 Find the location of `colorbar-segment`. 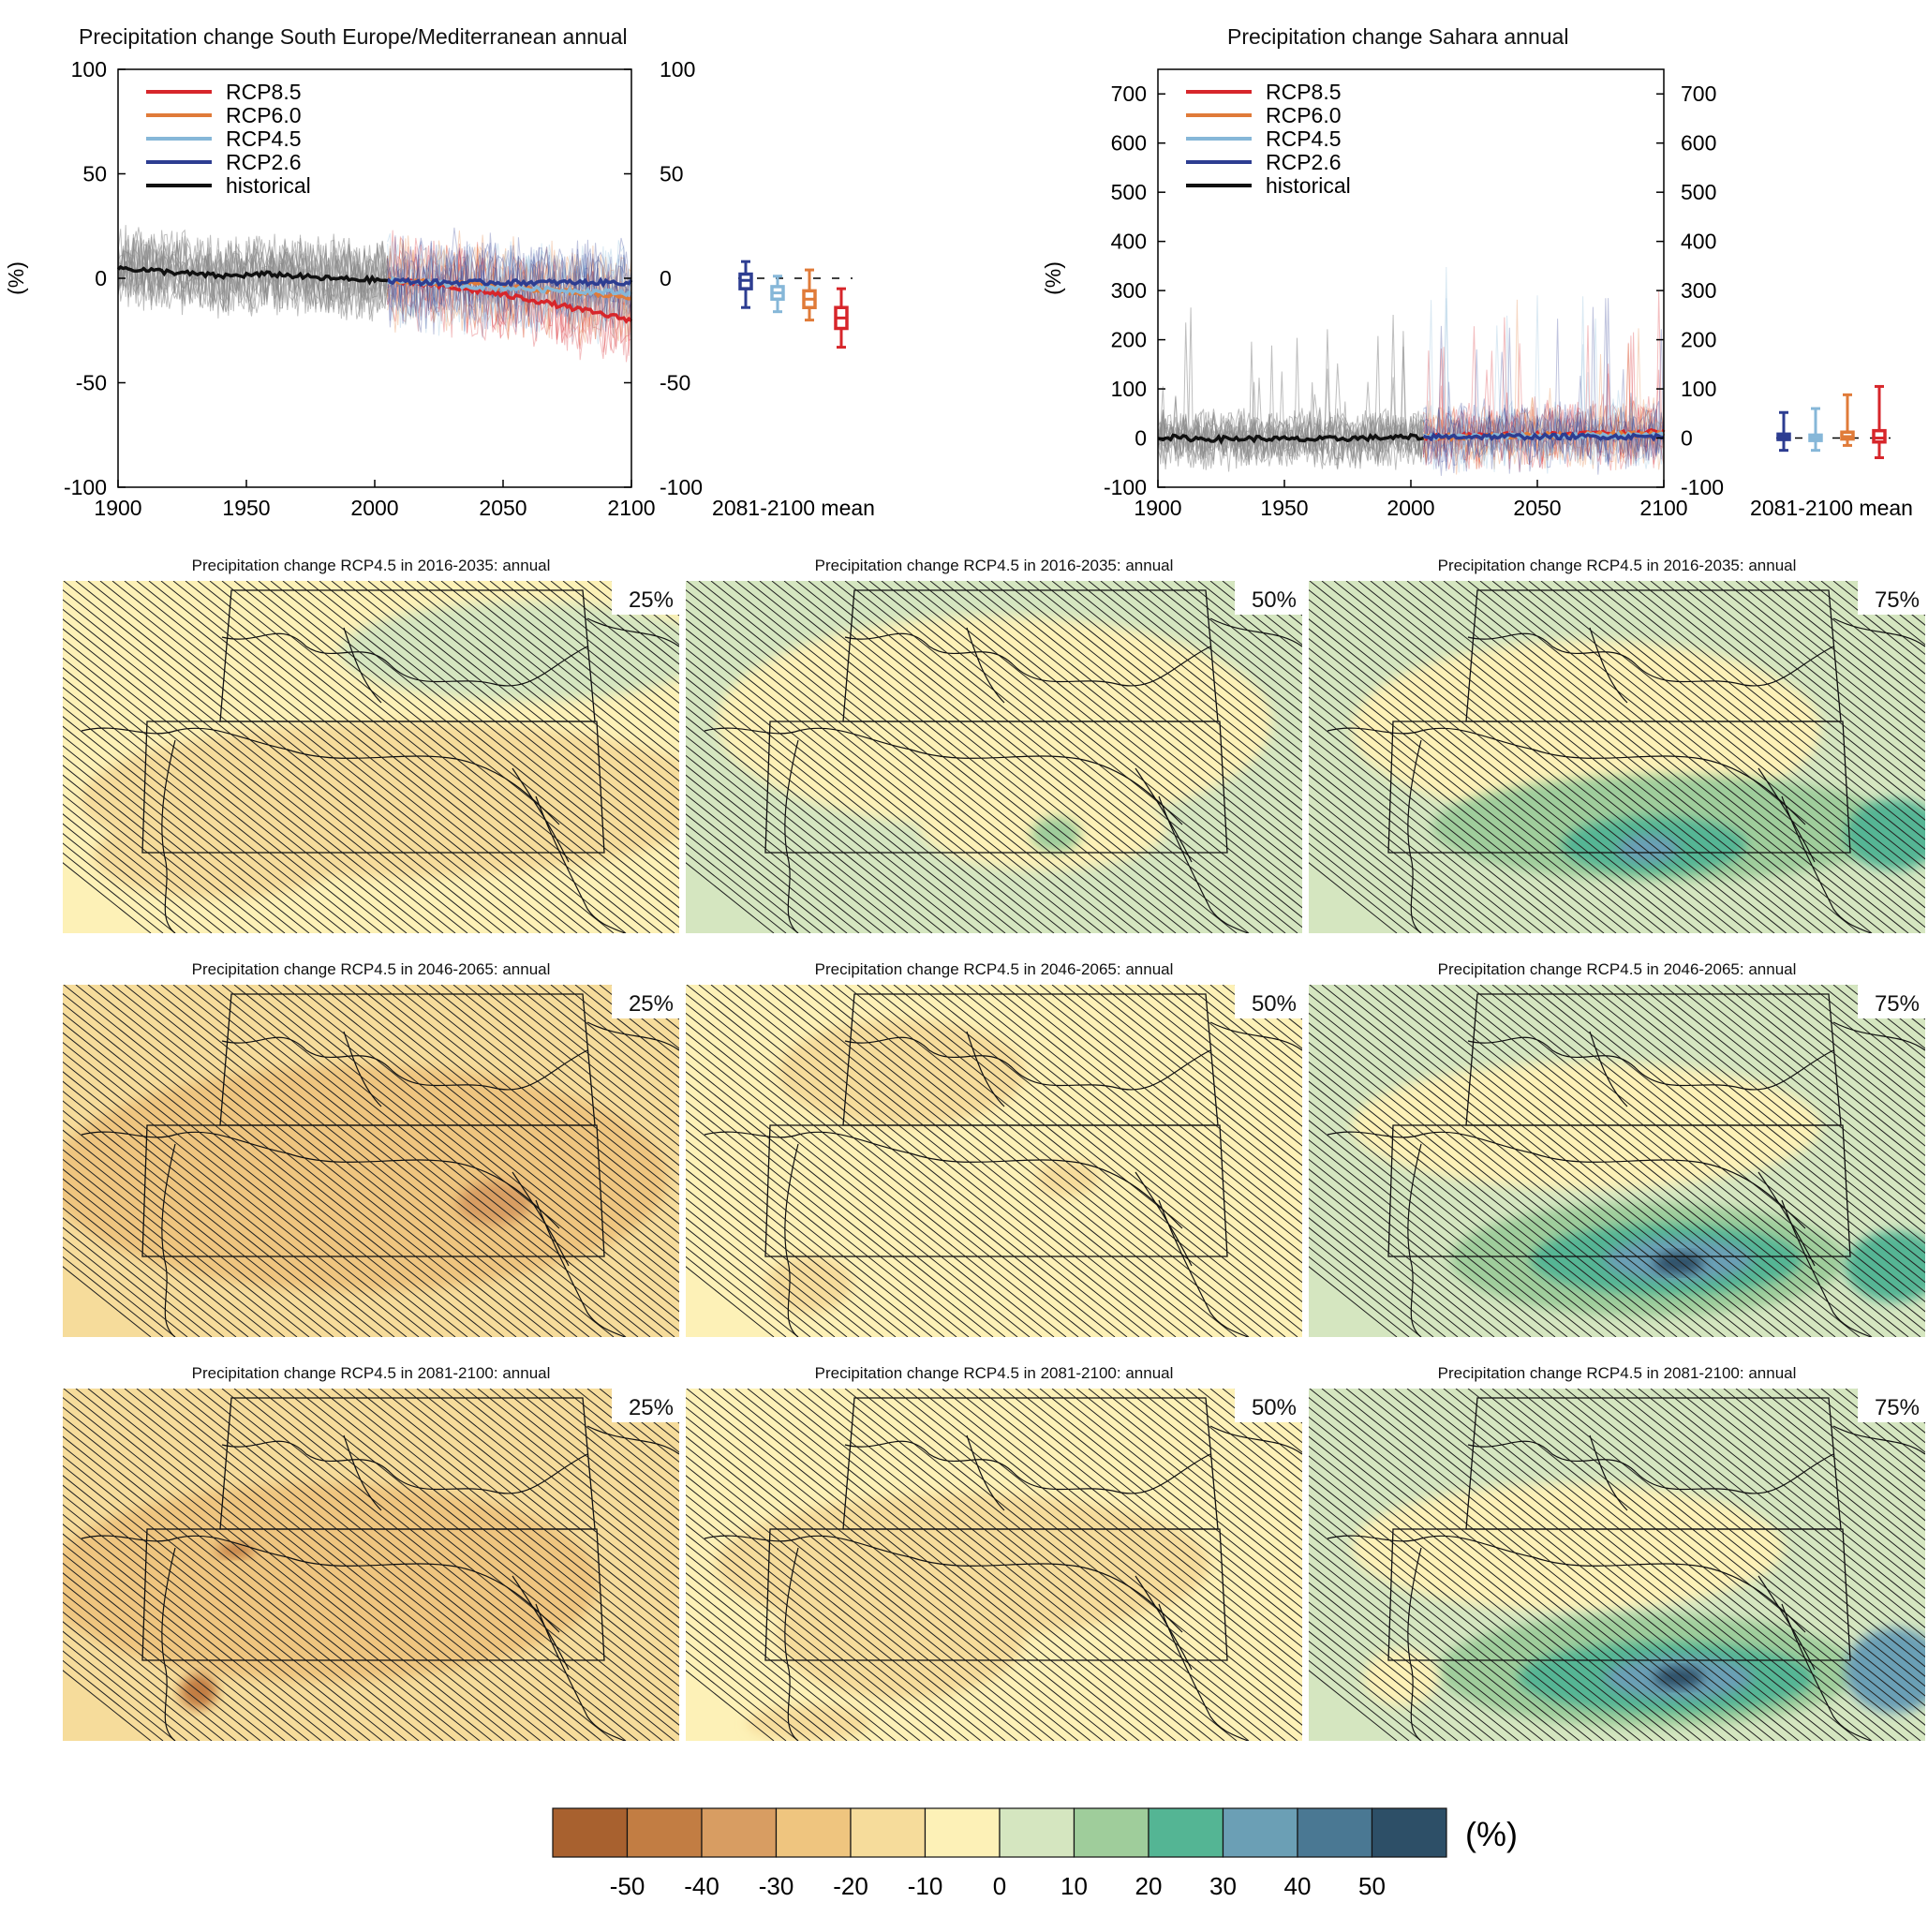

colorbar-segment is located at coordinates (590, 1833).